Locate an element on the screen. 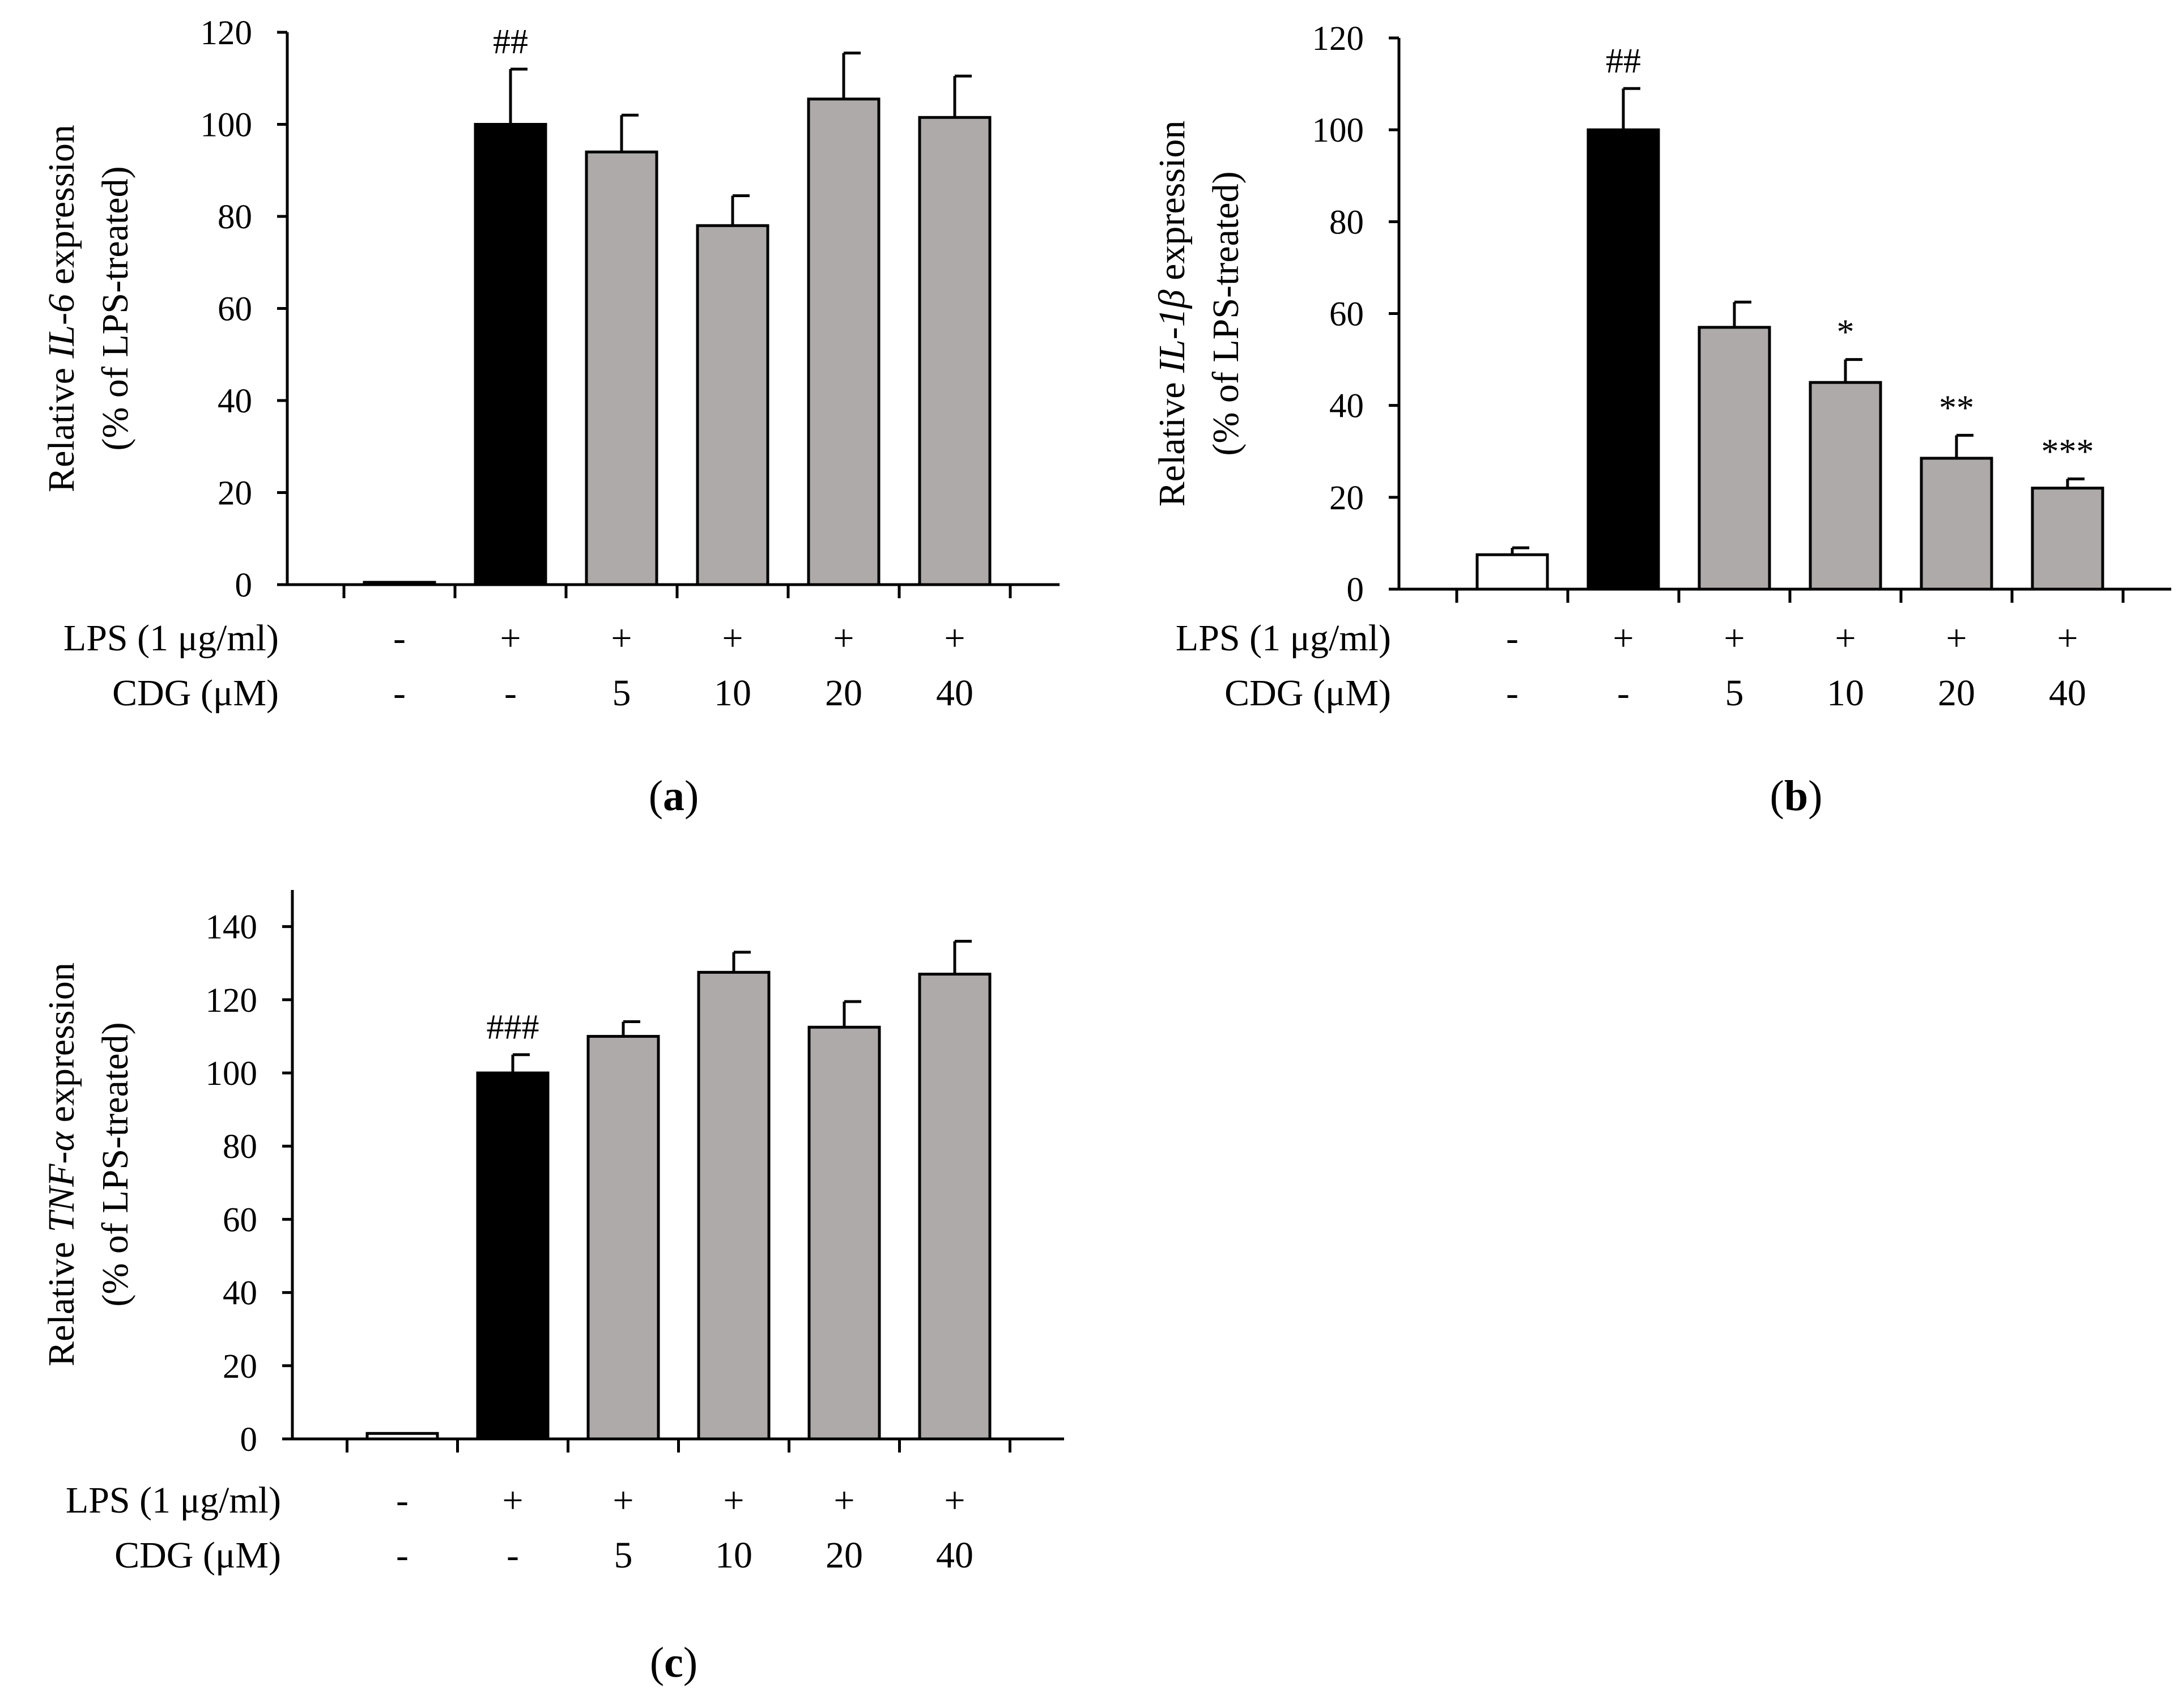  y-axis-title: Relative IL-1β expression is located at coordinates (1172, 314).